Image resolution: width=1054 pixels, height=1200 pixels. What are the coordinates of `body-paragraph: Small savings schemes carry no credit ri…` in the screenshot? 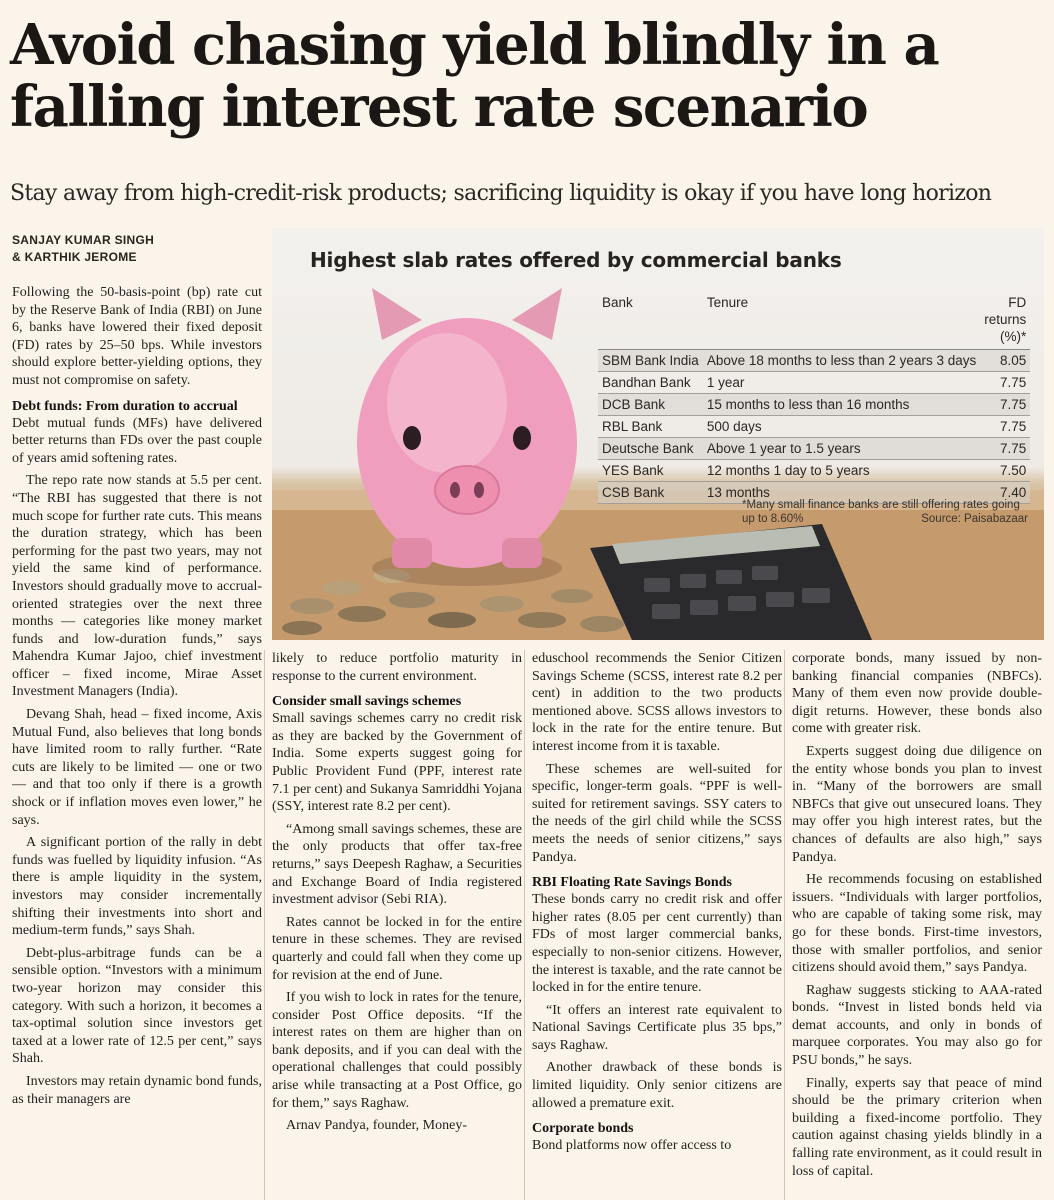 It's located at (397, 763).